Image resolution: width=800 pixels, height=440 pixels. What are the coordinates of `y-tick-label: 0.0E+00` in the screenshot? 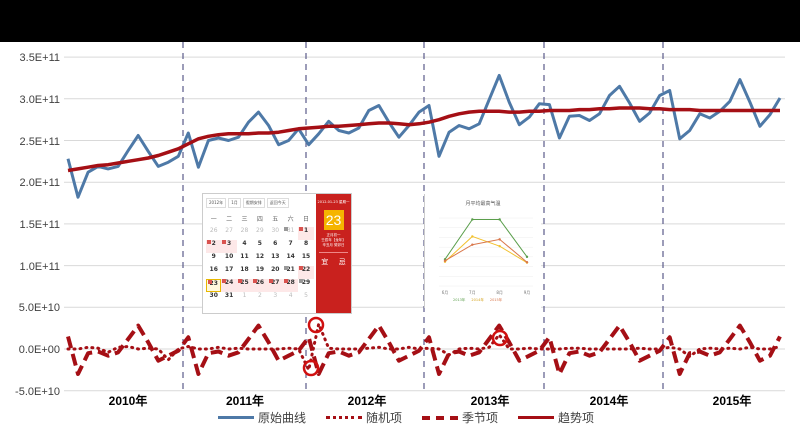 It's located at (39, 350).